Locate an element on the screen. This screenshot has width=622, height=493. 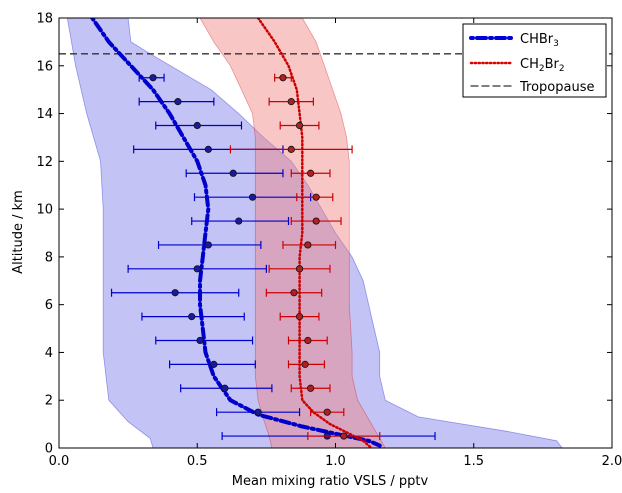
legend-text: Tropopause is located at coordinates (556, 87).